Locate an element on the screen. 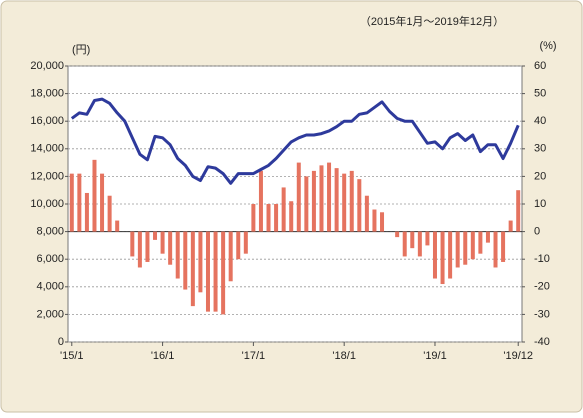 The width and height of the screenshot is (583, 418). x-tick-label: '17/1 is located at coordinates (254, 356).